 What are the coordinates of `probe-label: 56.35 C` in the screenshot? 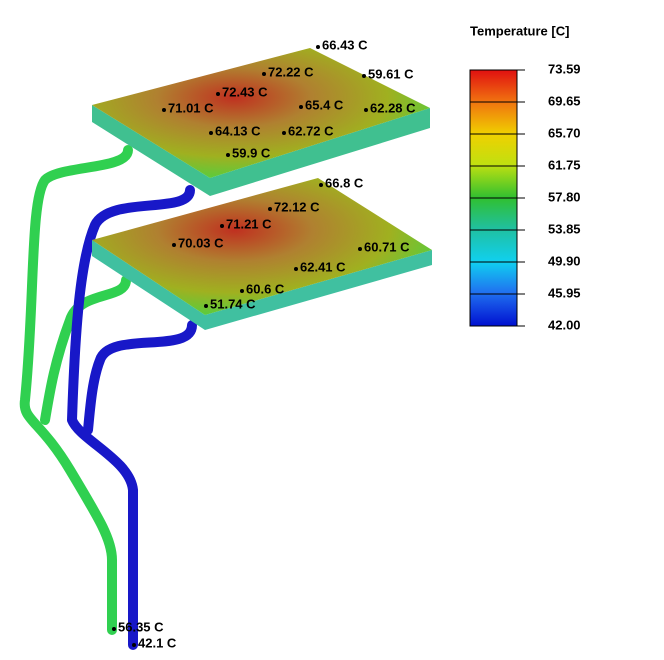 It's located at (141, 626).